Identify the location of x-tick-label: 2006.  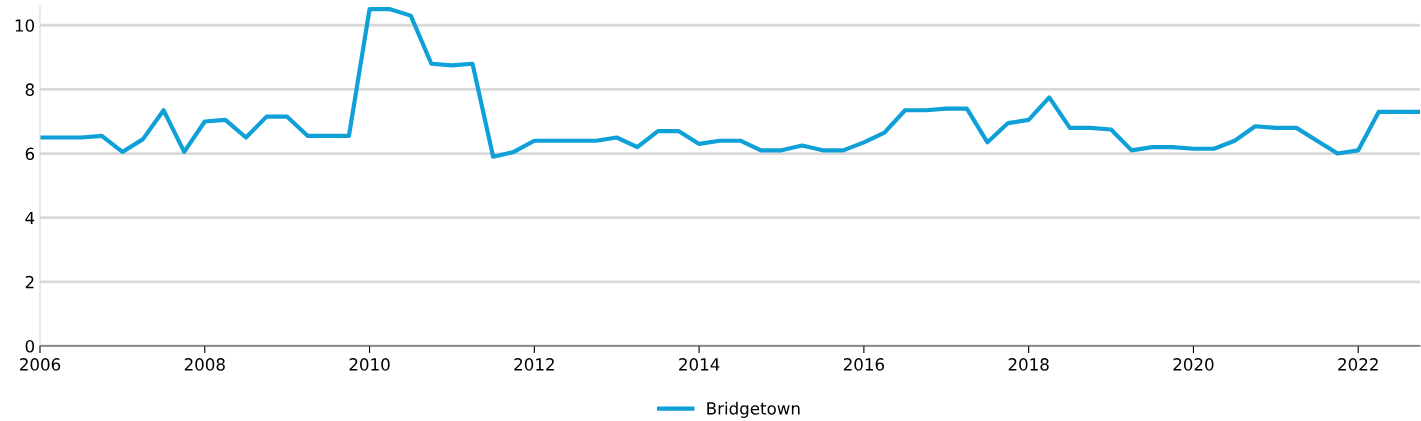
(40, 364).